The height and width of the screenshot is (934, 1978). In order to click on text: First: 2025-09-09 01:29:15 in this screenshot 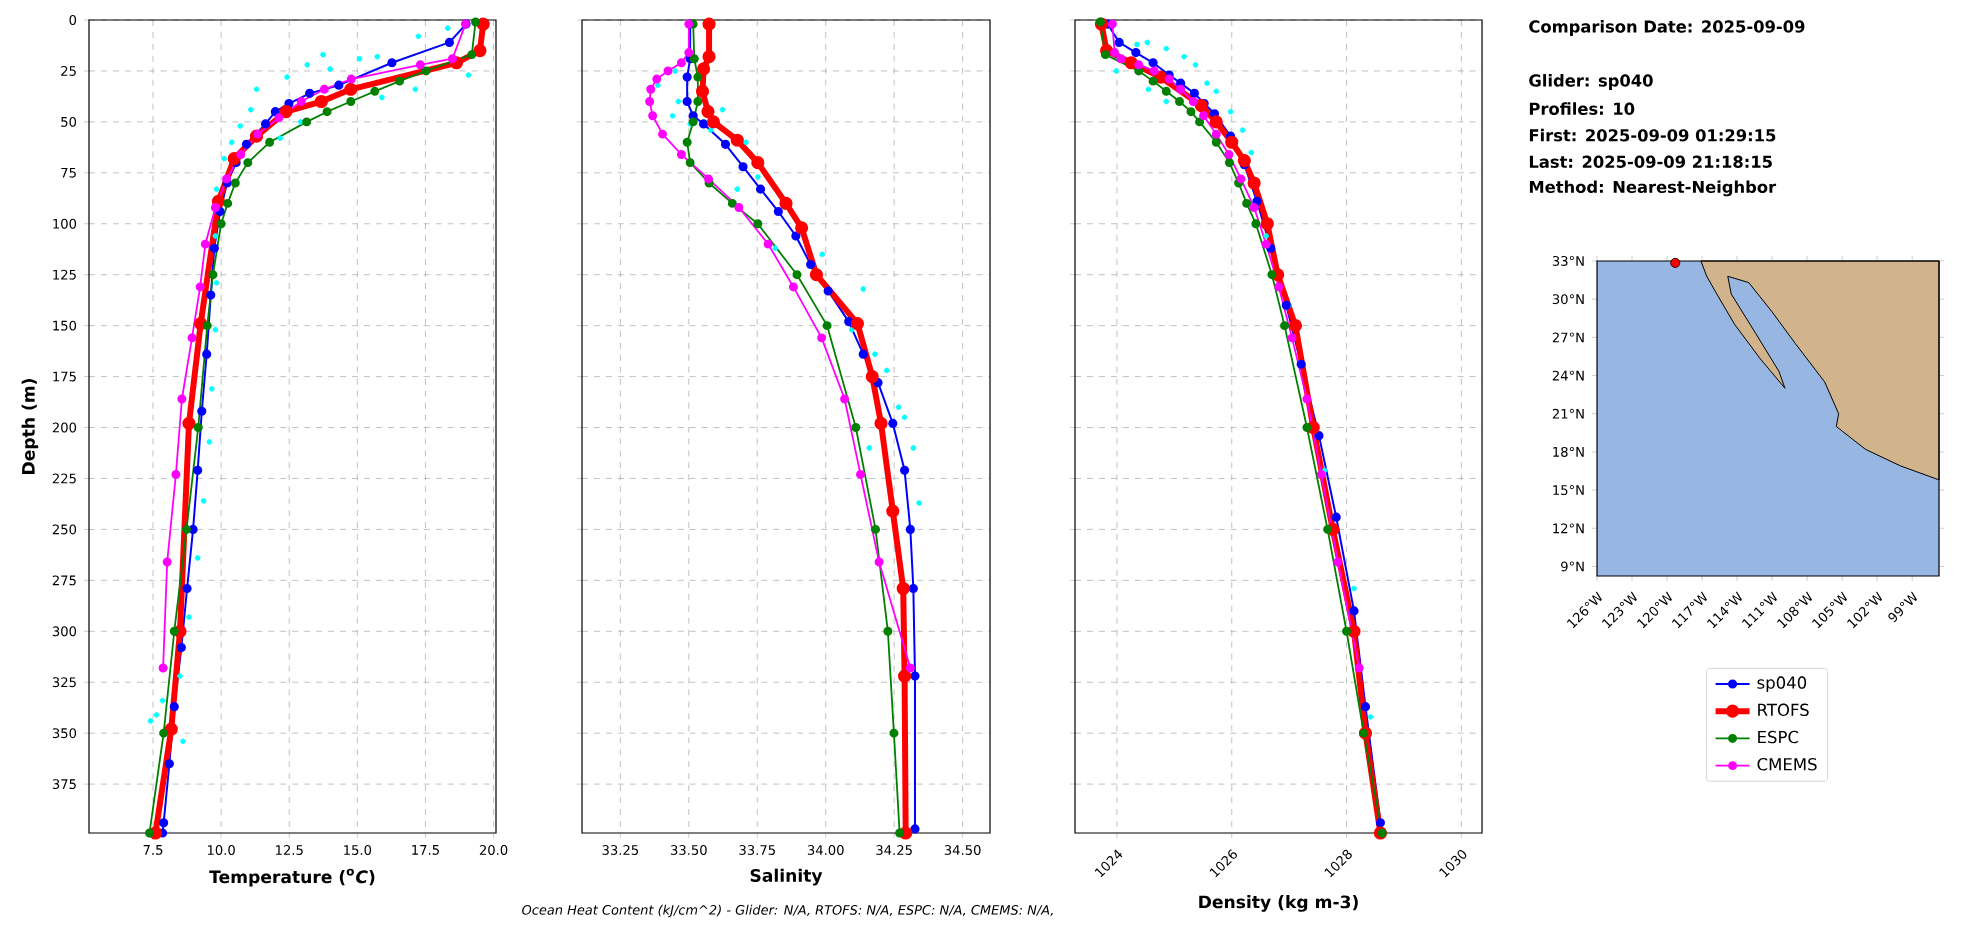, I will do `click(1652, 135)`.